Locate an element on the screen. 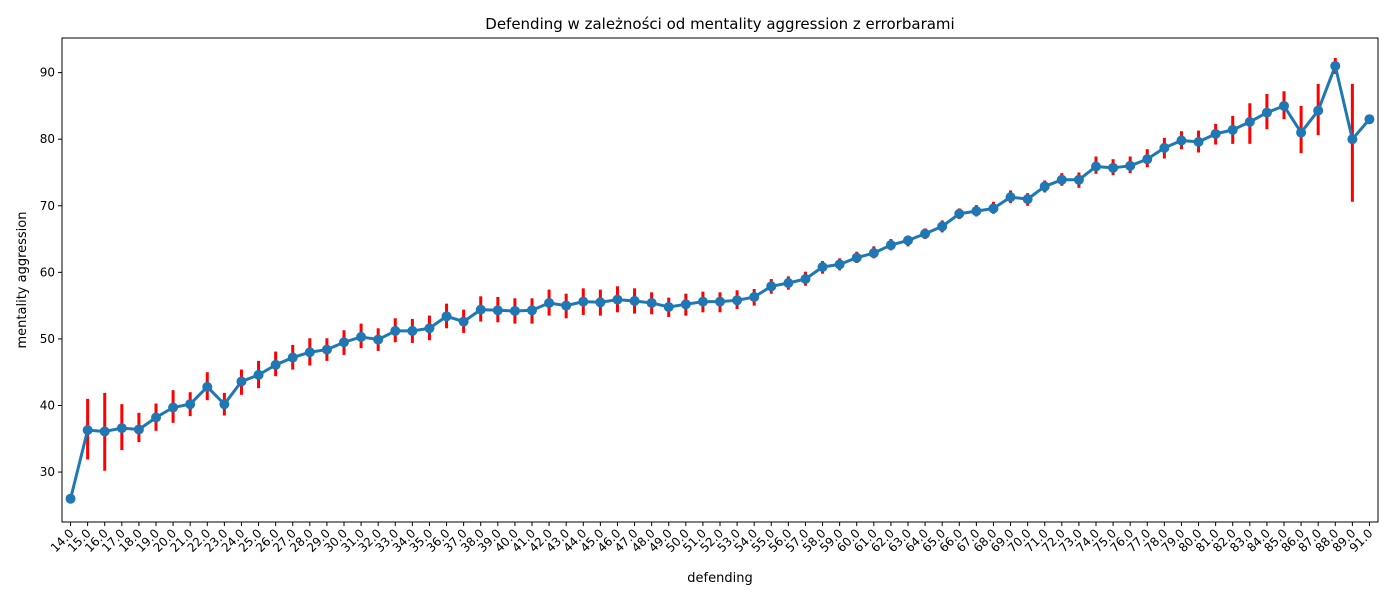  y-tick-label: 50 is located at coordinates (47, 339).